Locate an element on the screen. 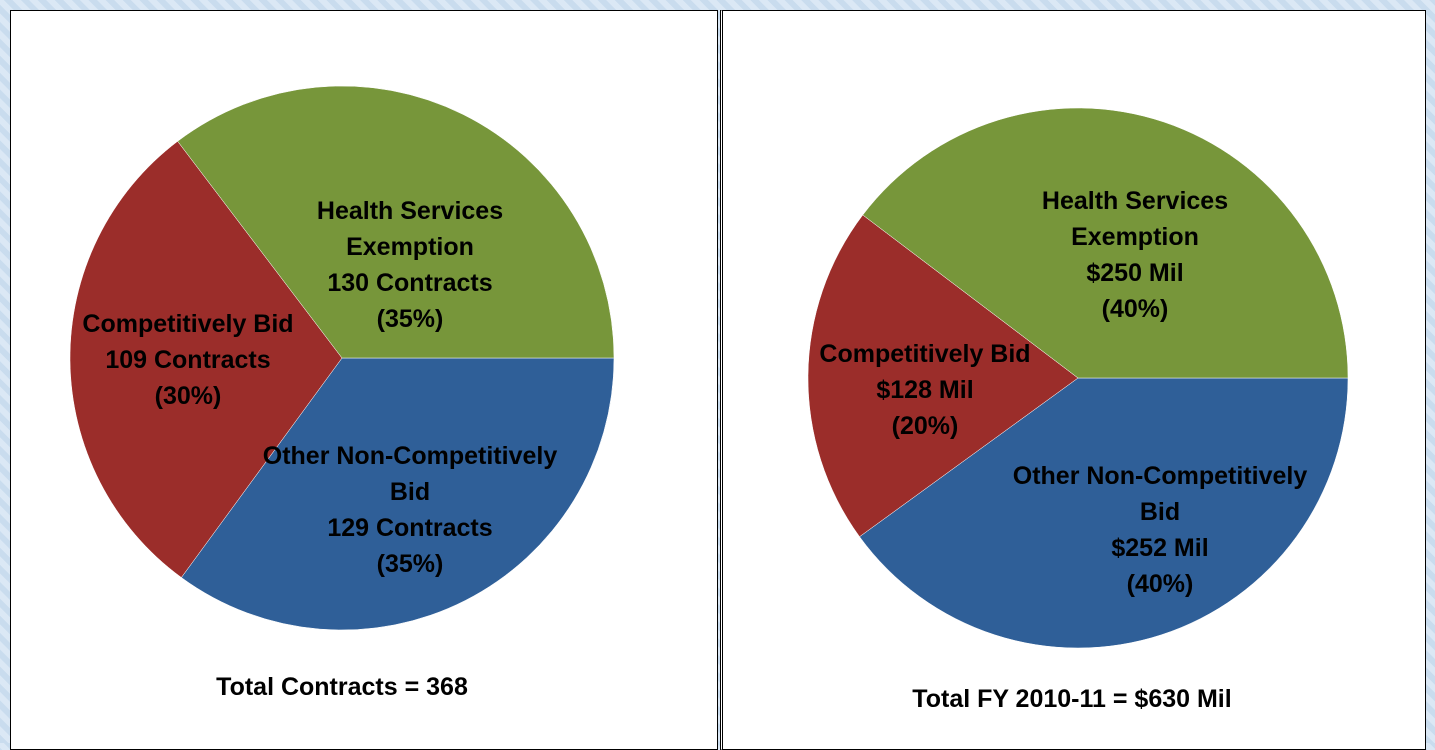  slice-label: Competitively Bid 109 Contracts (30%) is located at coordinates (188, 360).